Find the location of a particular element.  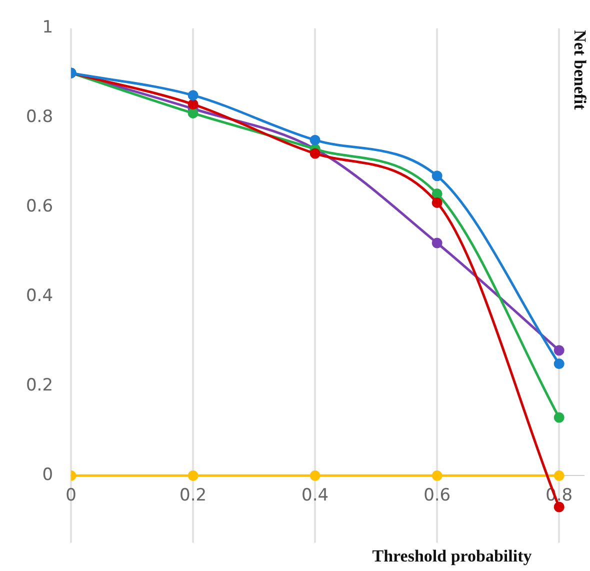

y-tick-label: 0.6 is located at coordinates (40, 206).